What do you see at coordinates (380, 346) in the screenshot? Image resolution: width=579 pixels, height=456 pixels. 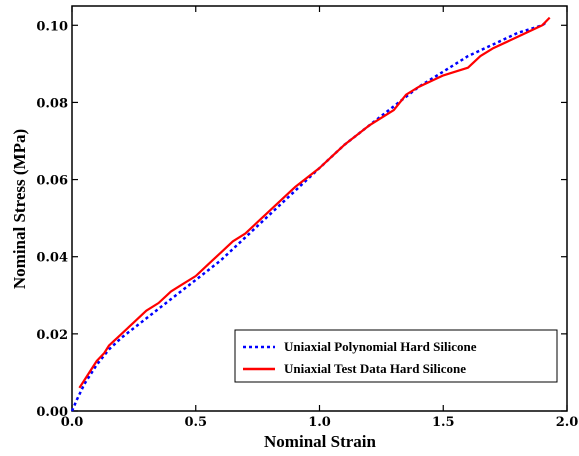 I see `legend-label-polynomial: Uniaxial Polynomial Hard Silicone` at bounding box center [380, 346].